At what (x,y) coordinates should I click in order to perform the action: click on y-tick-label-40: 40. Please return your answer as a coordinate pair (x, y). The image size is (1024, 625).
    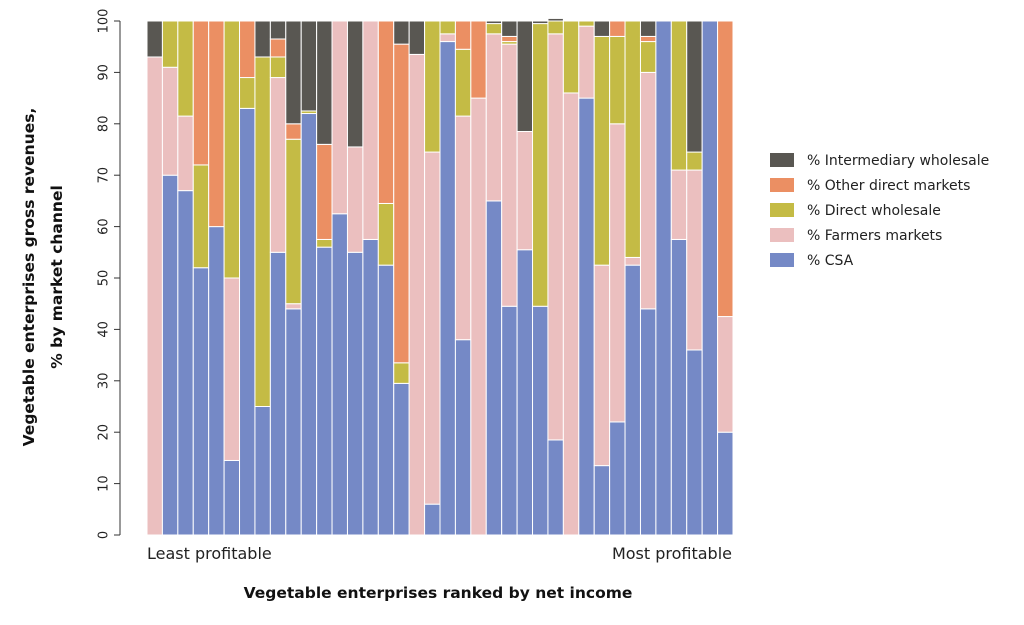
    Looking at the image, I should click on (104, 329).